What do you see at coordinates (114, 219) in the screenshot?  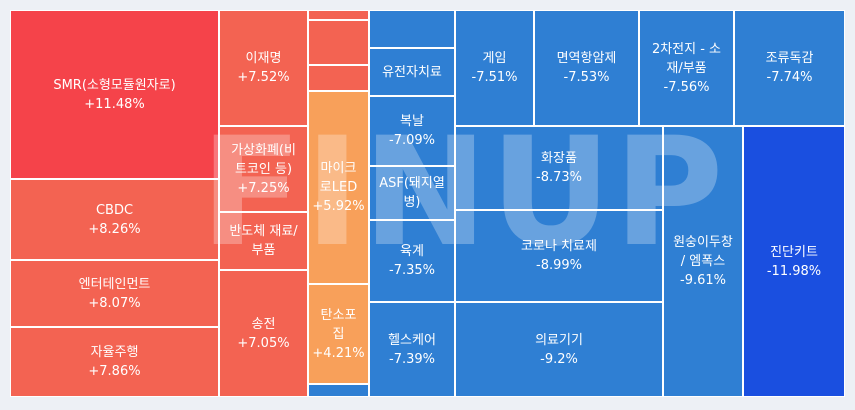 I see `treemap-tile-cbdc: CBDC +8.26%` at bounding box center [114, 219].